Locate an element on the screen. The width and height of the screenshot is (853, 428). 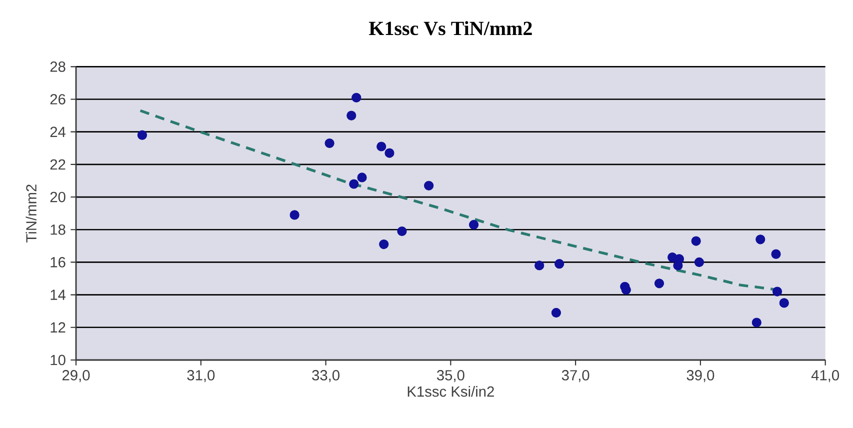
y-tick-label: 28 is located at coordinates (58, 66).